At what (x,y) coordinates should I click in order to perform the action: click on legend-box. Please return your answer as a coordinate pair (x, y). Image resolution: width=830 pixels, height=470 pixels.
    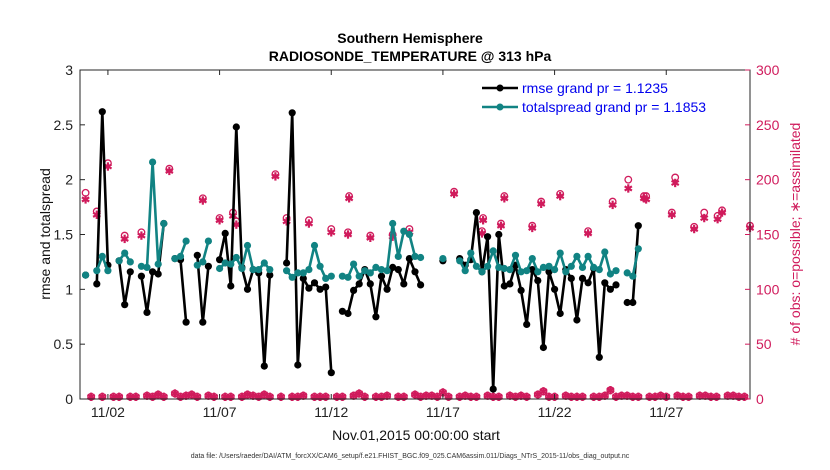
    Looking at the image, I should click on (607, 98).